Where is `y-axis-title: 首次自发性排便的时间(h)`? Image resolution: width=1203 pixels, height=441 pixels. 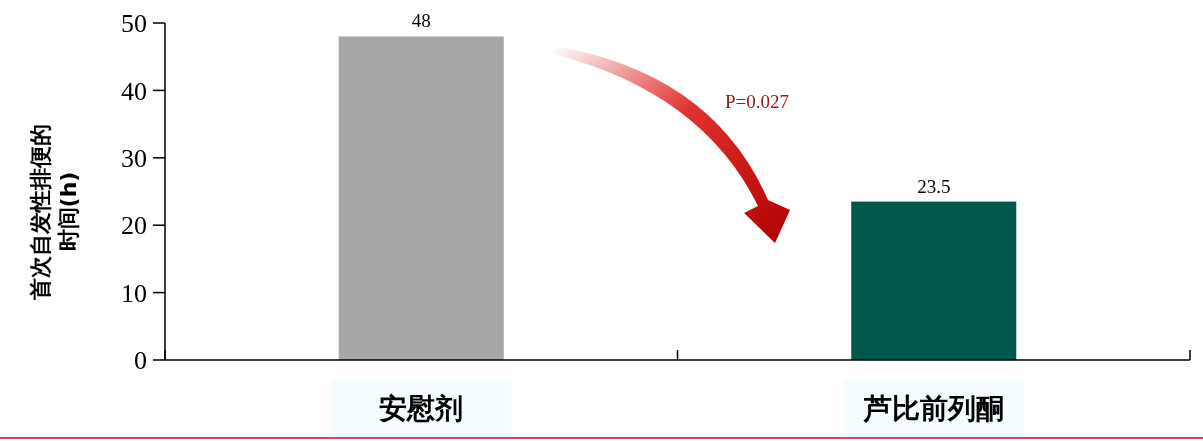 y-axis-title: 首次自发性排便的时间(h) is located at coordinates (54, 212).